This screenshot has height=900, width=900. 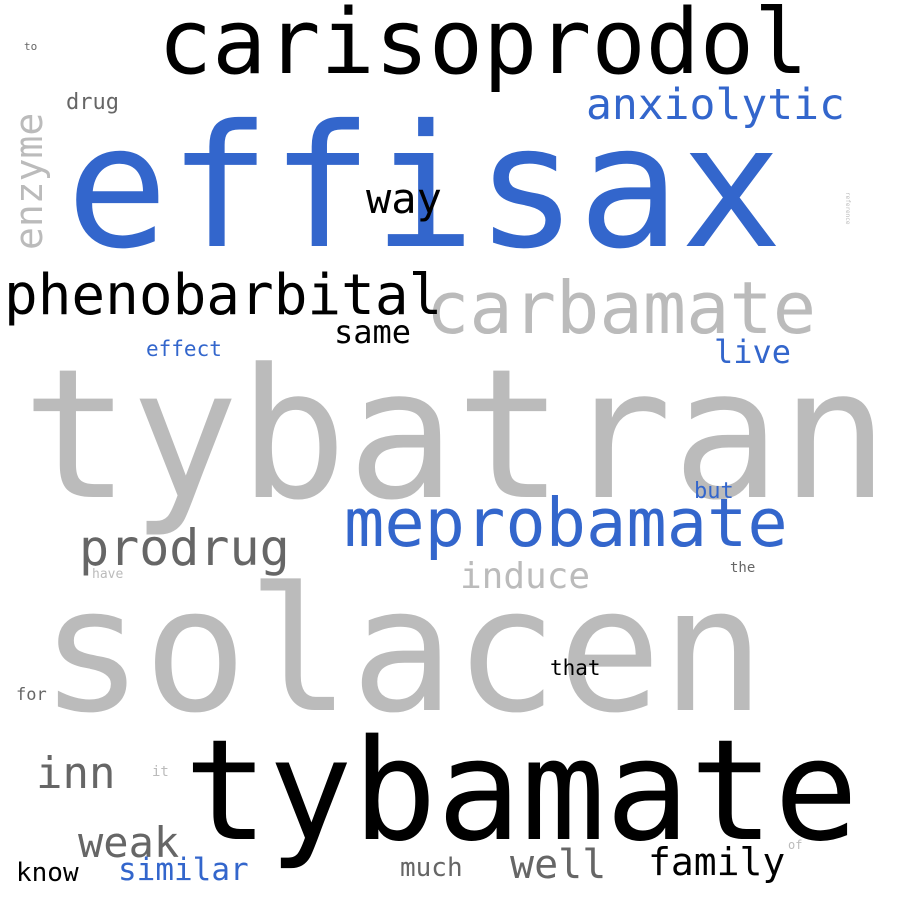 What do you see at coordinates (431, 868) in the screenshot?
I see `word-much: much` at bounding box center [431, 868].